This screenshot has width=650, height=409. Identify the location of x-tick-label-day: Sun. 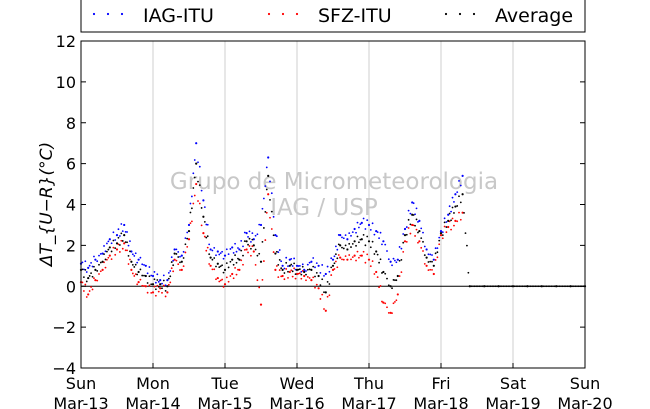
(585, 383).